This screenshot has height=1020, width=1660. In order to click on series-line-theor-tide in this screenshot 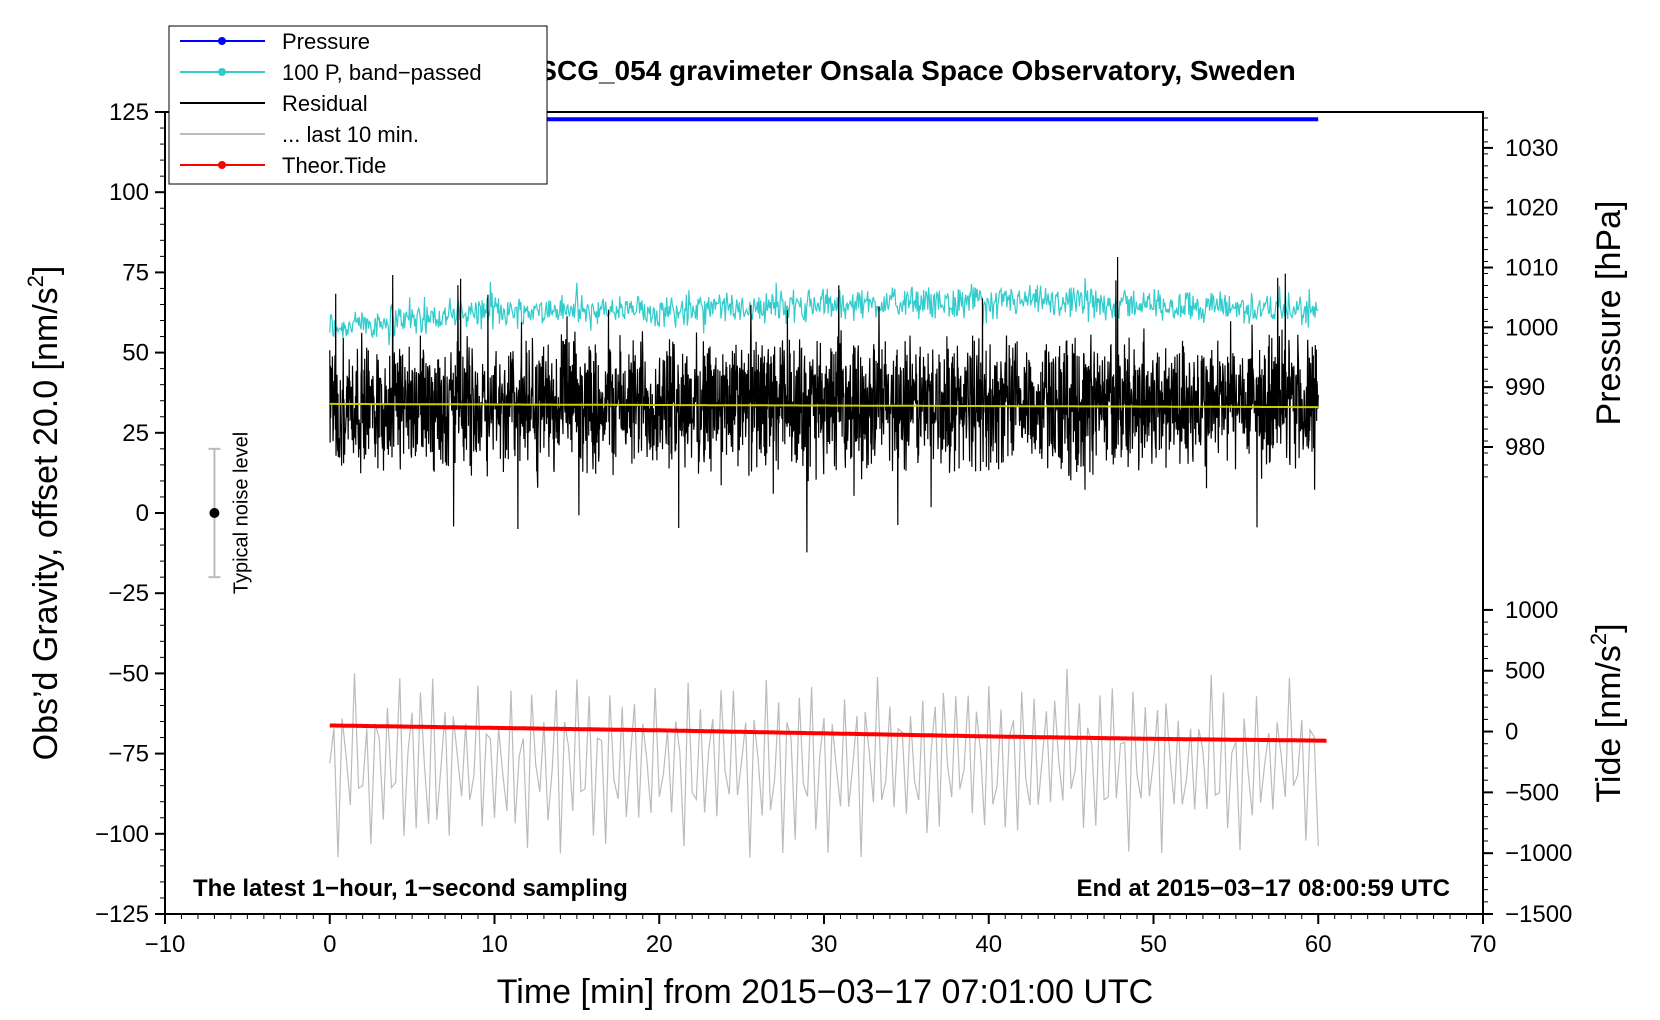, I will do `click(828, 733)`.